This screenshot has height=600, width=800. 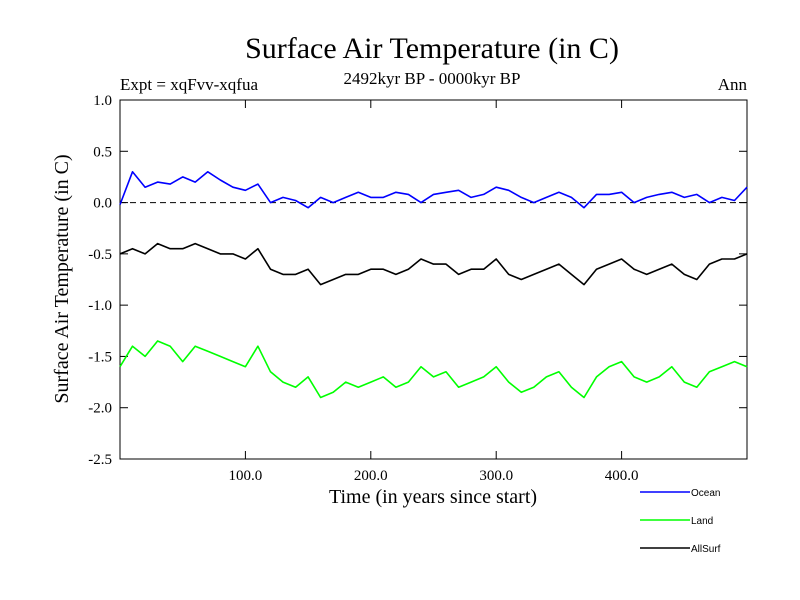 What do you see at coordinates (432, 78) in the screenshot?
I see `time-range-label: 2492kyr BP - 0000kyr BP` at bounding box center [432, 78].